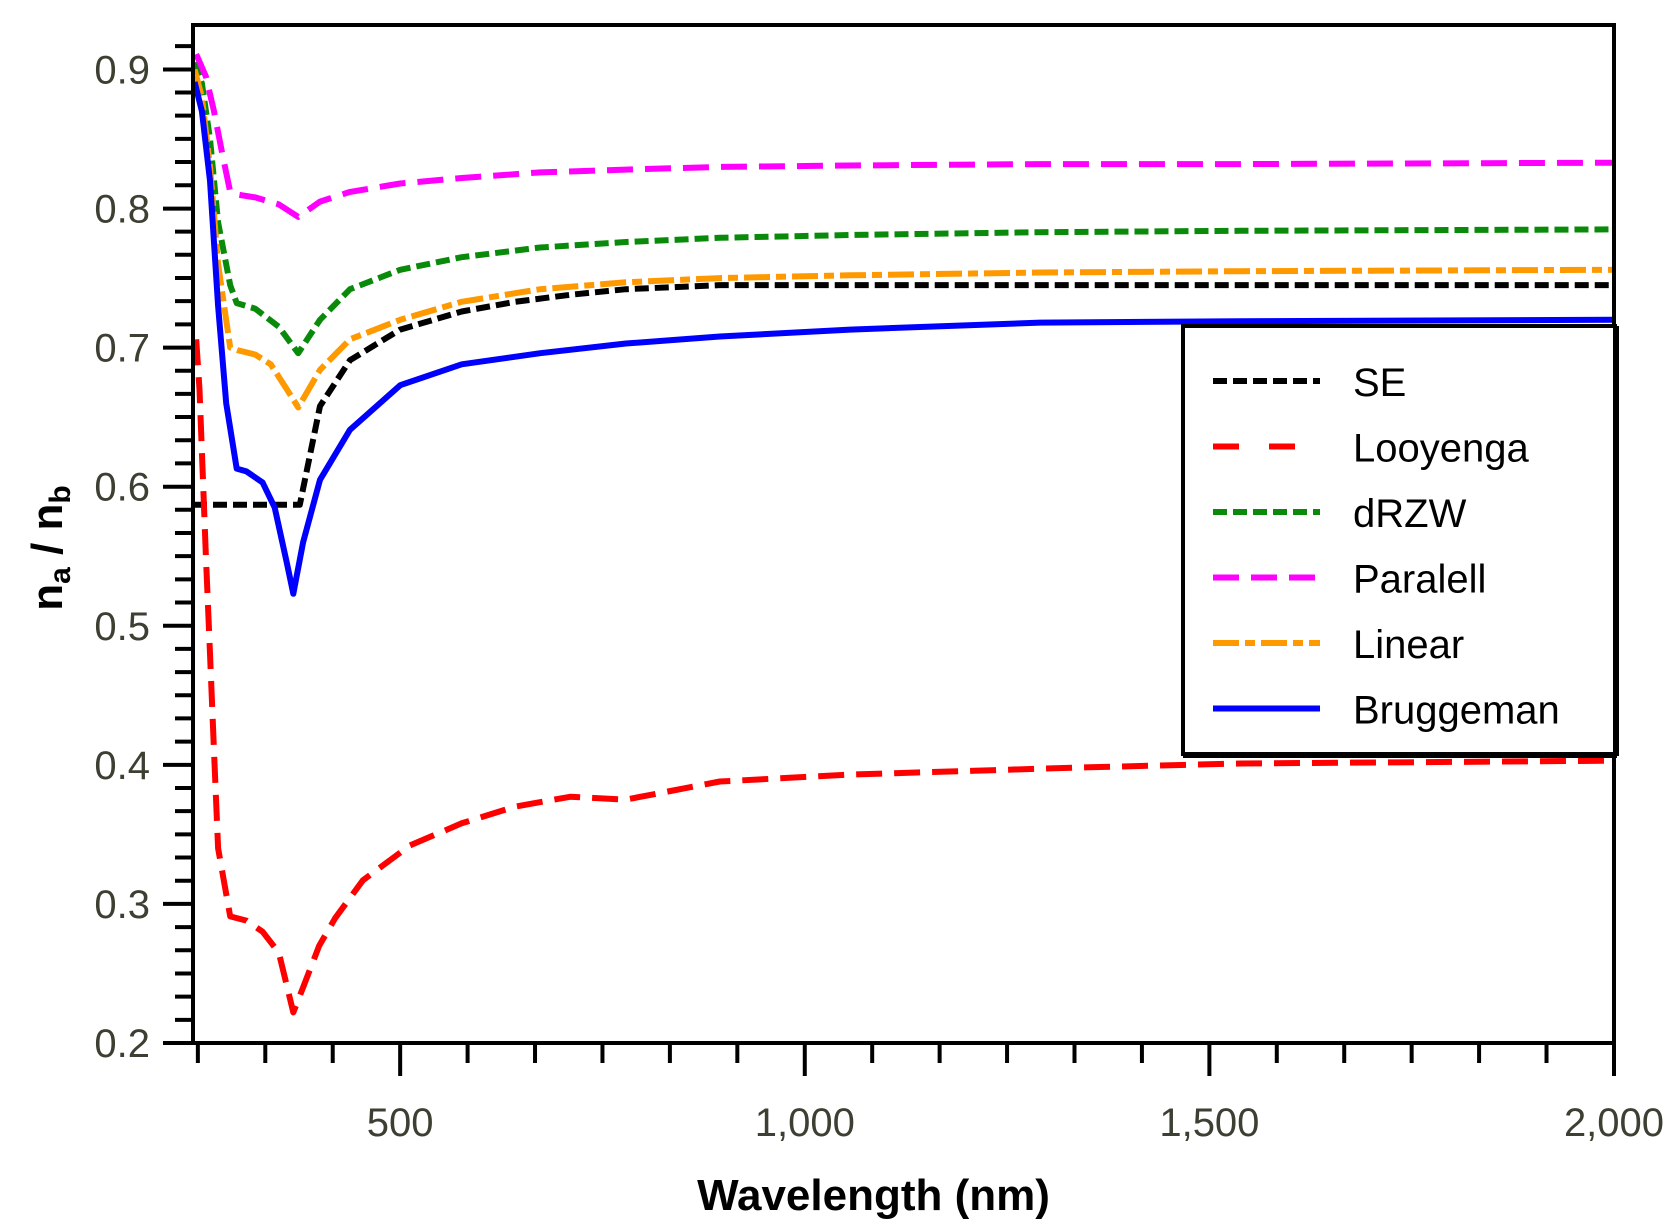 The height and width of the screenshot is (1223, 1675). What do you see at coordinates (1338, 645) in the screenshot?
I see `legend-item-linear: Linear` at bounding box center [1338, 645].